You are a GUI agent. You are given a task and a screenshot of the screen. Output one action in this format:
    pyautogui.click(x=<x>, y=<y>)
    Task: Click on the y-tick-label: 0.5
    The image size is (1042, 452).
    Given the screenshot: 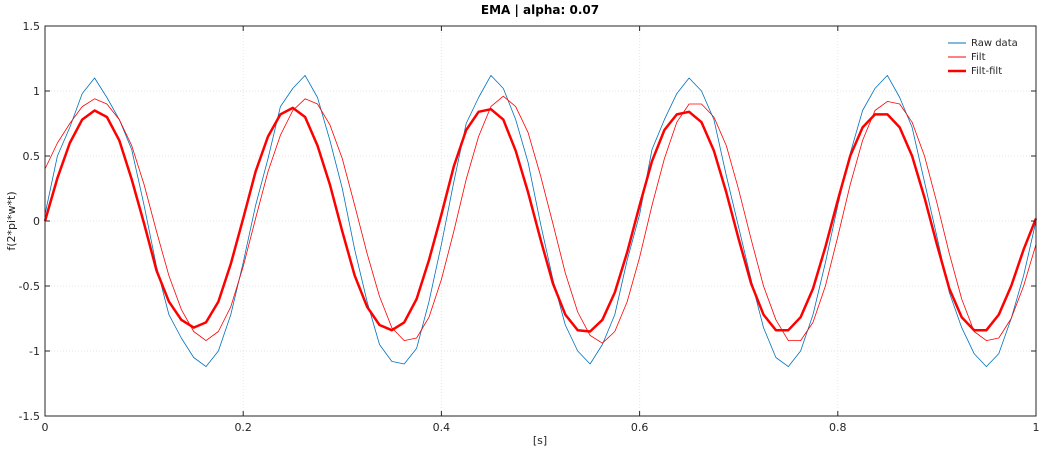 What is the action you would take?
    pyautogui.click(x=32, y=156)
    